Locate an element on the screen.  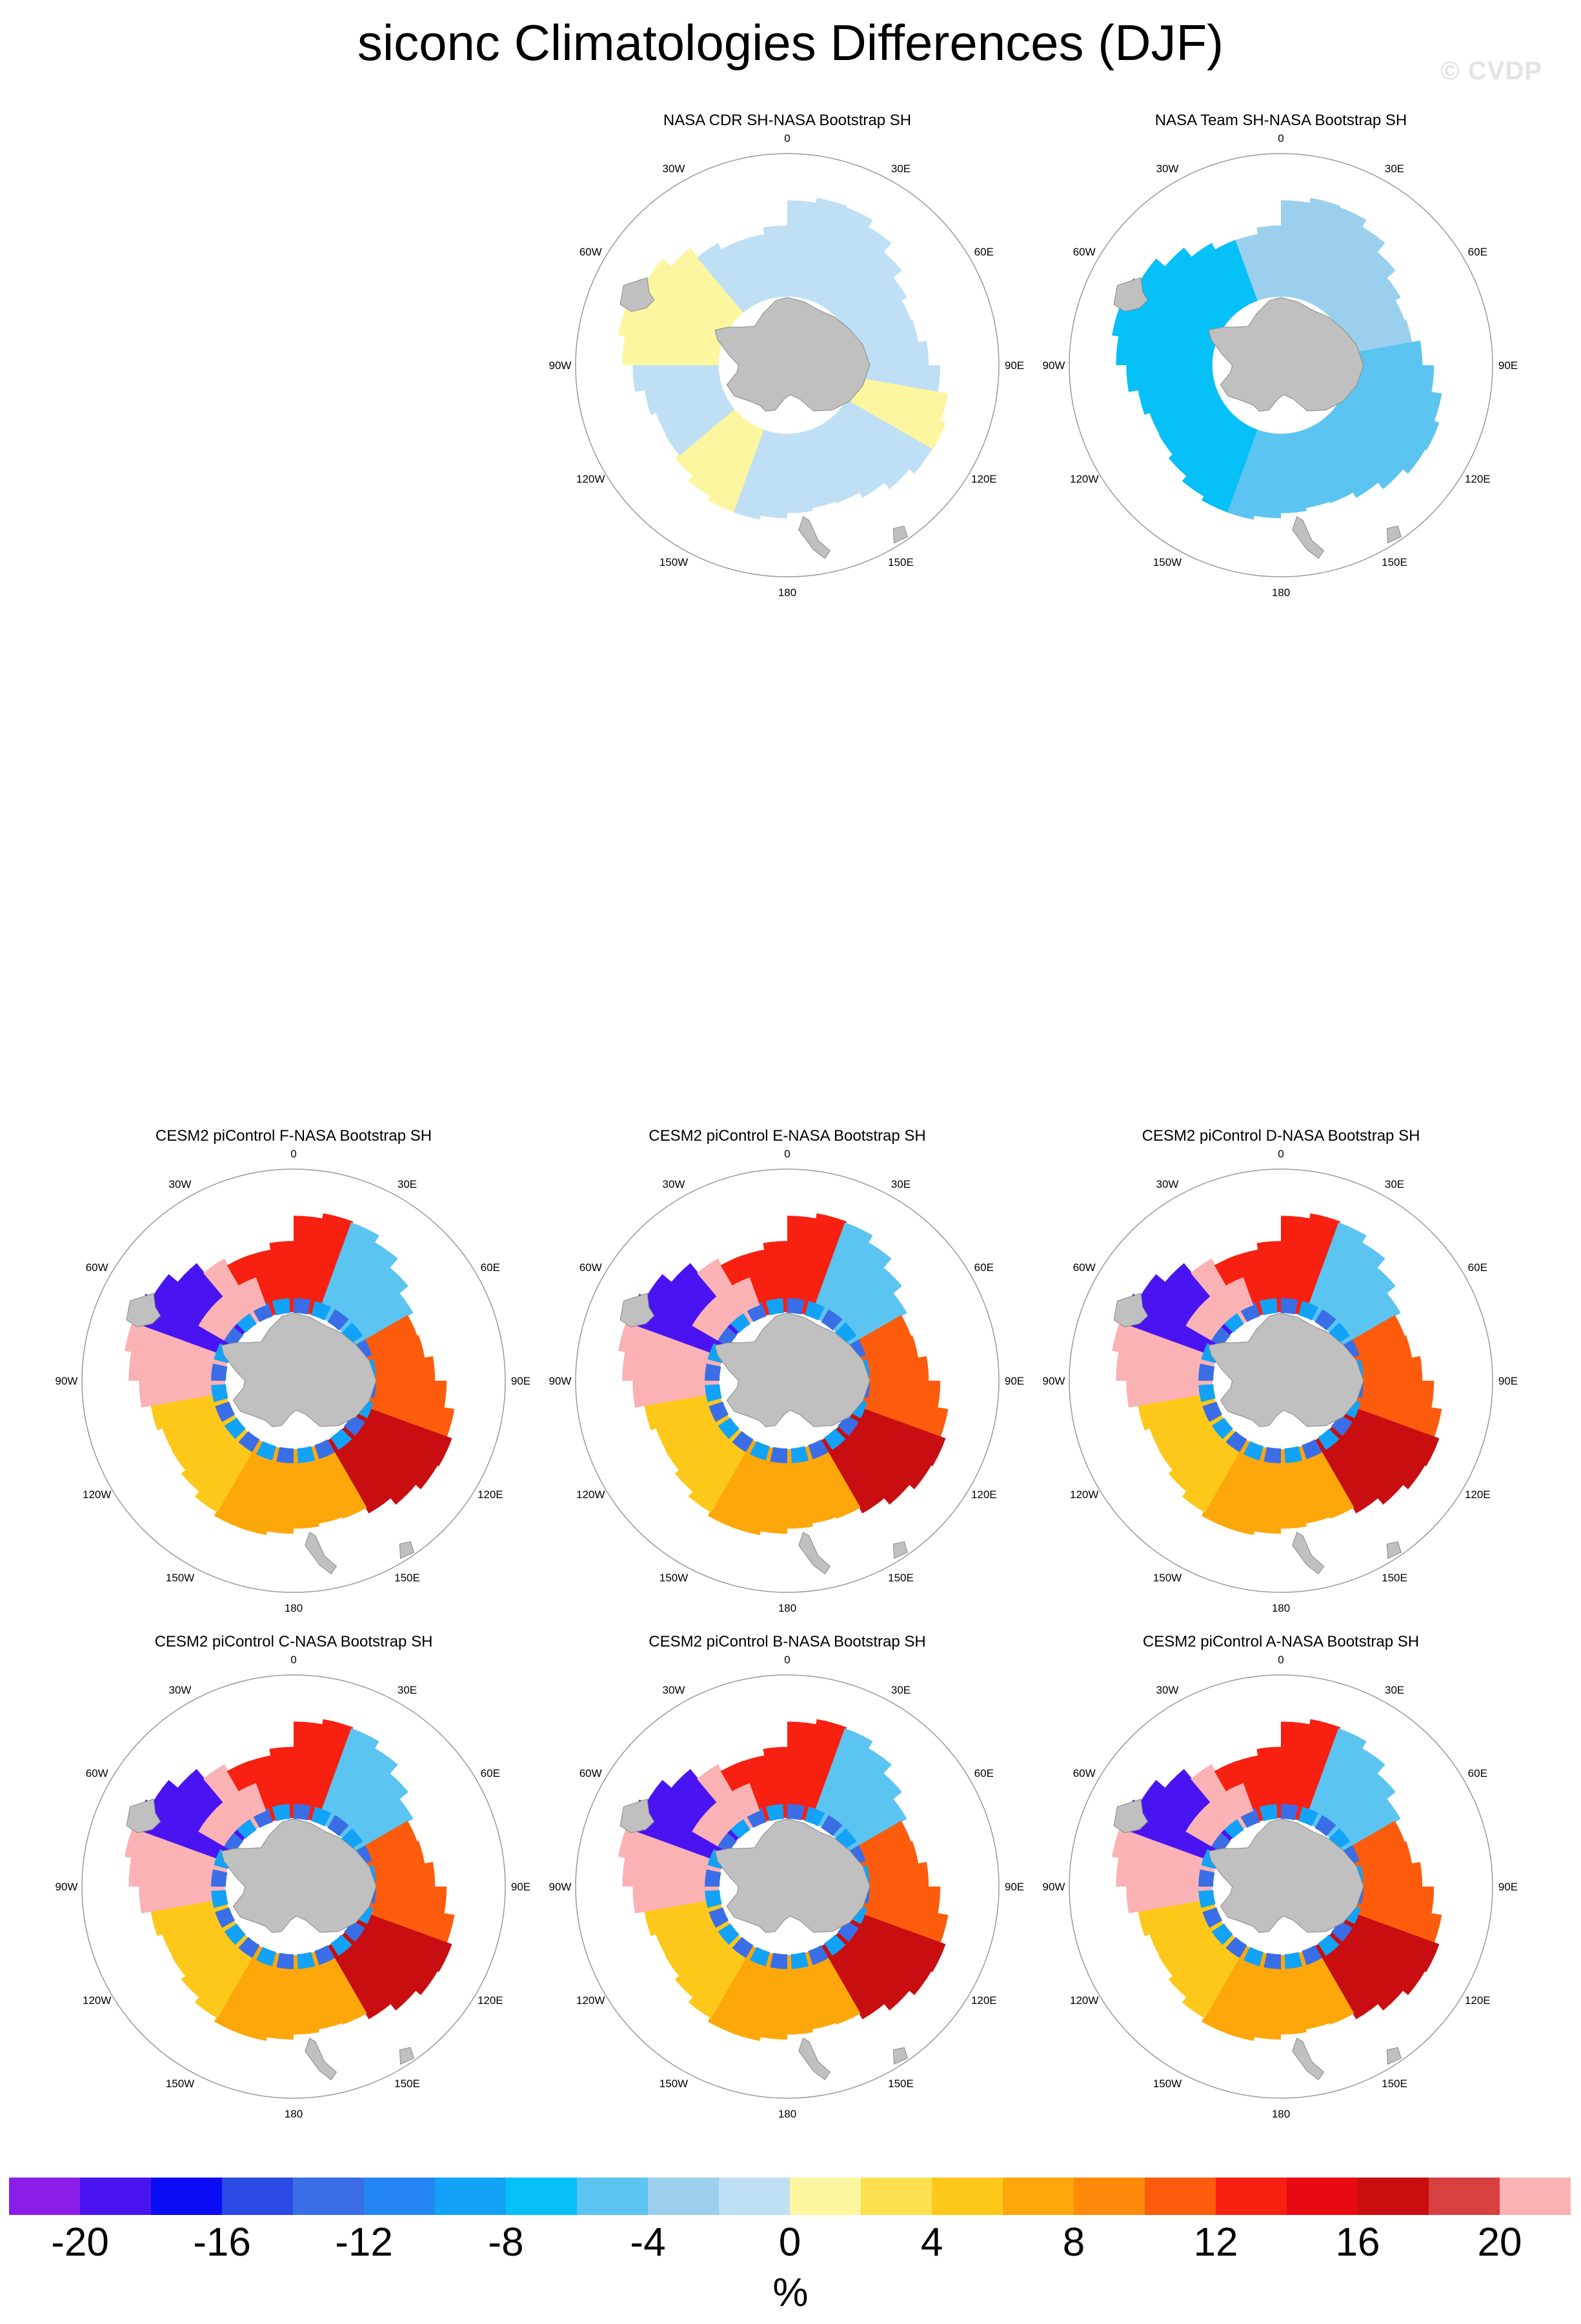
longitude-label: 120E is located at coordinates (1478, 1494).